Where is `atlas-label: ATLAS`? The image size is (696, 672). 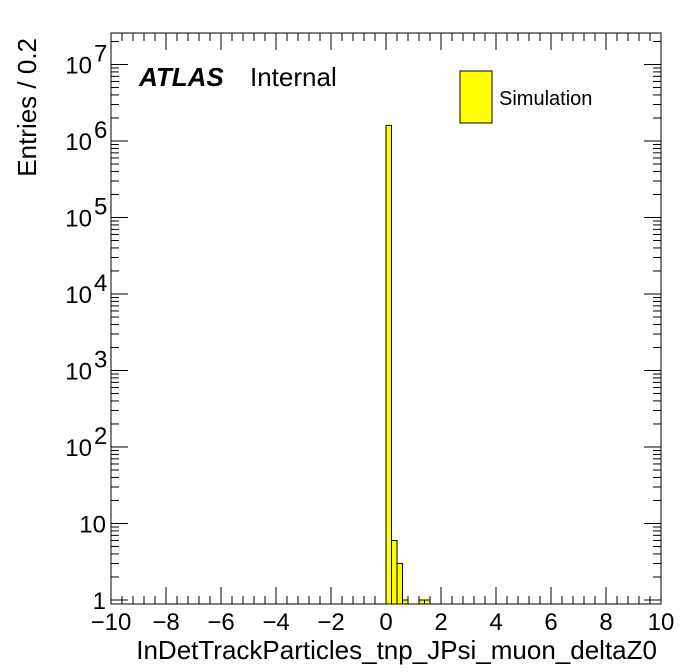
atlas-label: ATLAS is located at coordinates (181, 77).